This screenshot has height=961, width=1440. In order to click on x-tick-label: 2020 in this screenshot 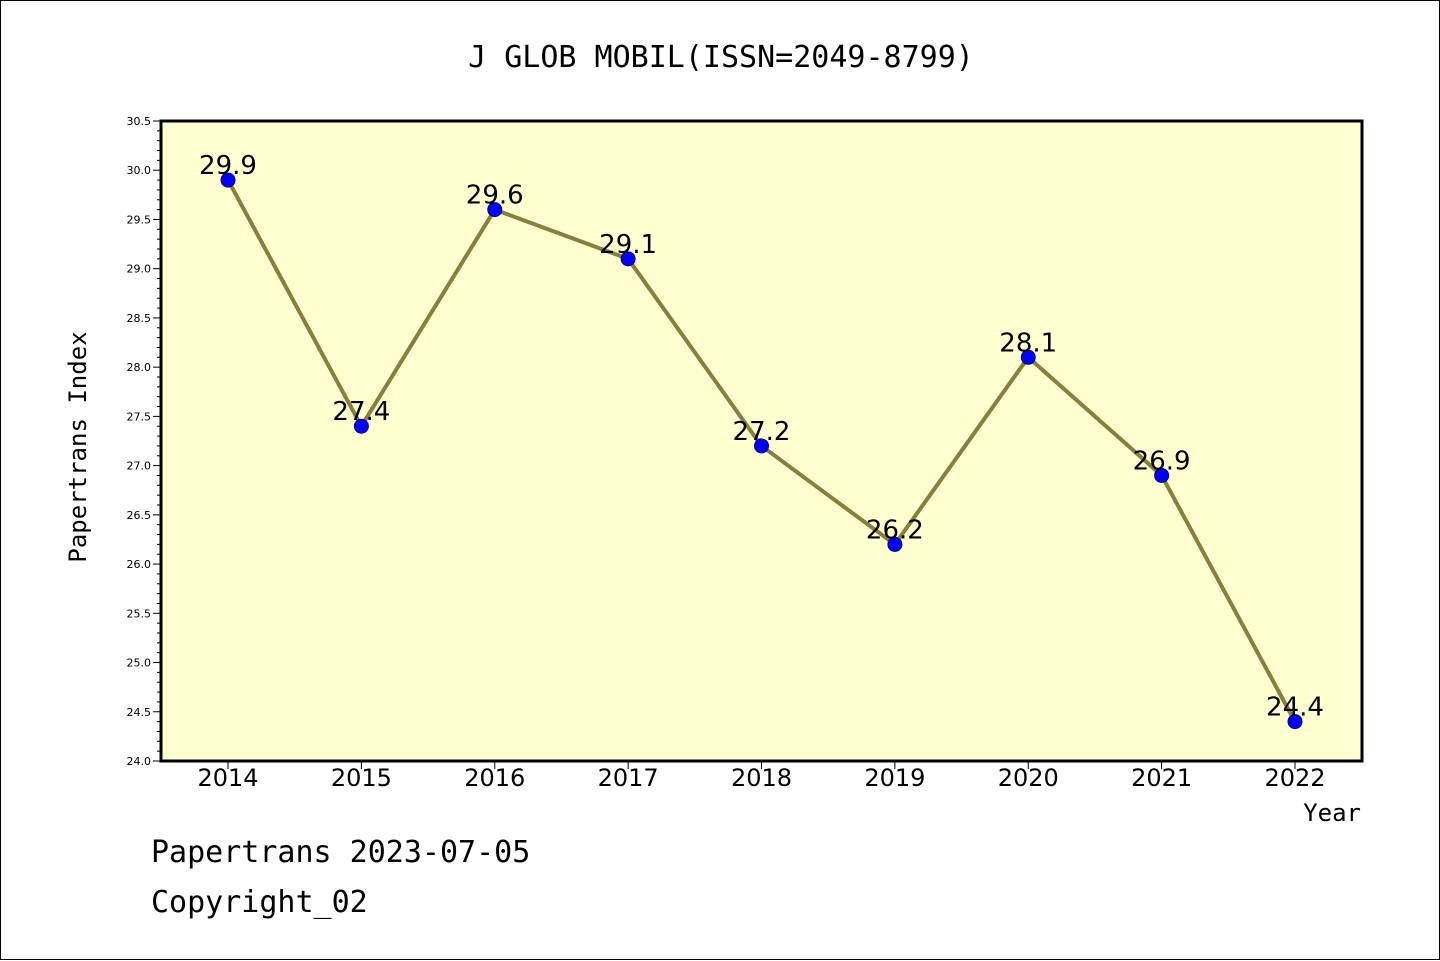, I will do `click(1028, 778)`.